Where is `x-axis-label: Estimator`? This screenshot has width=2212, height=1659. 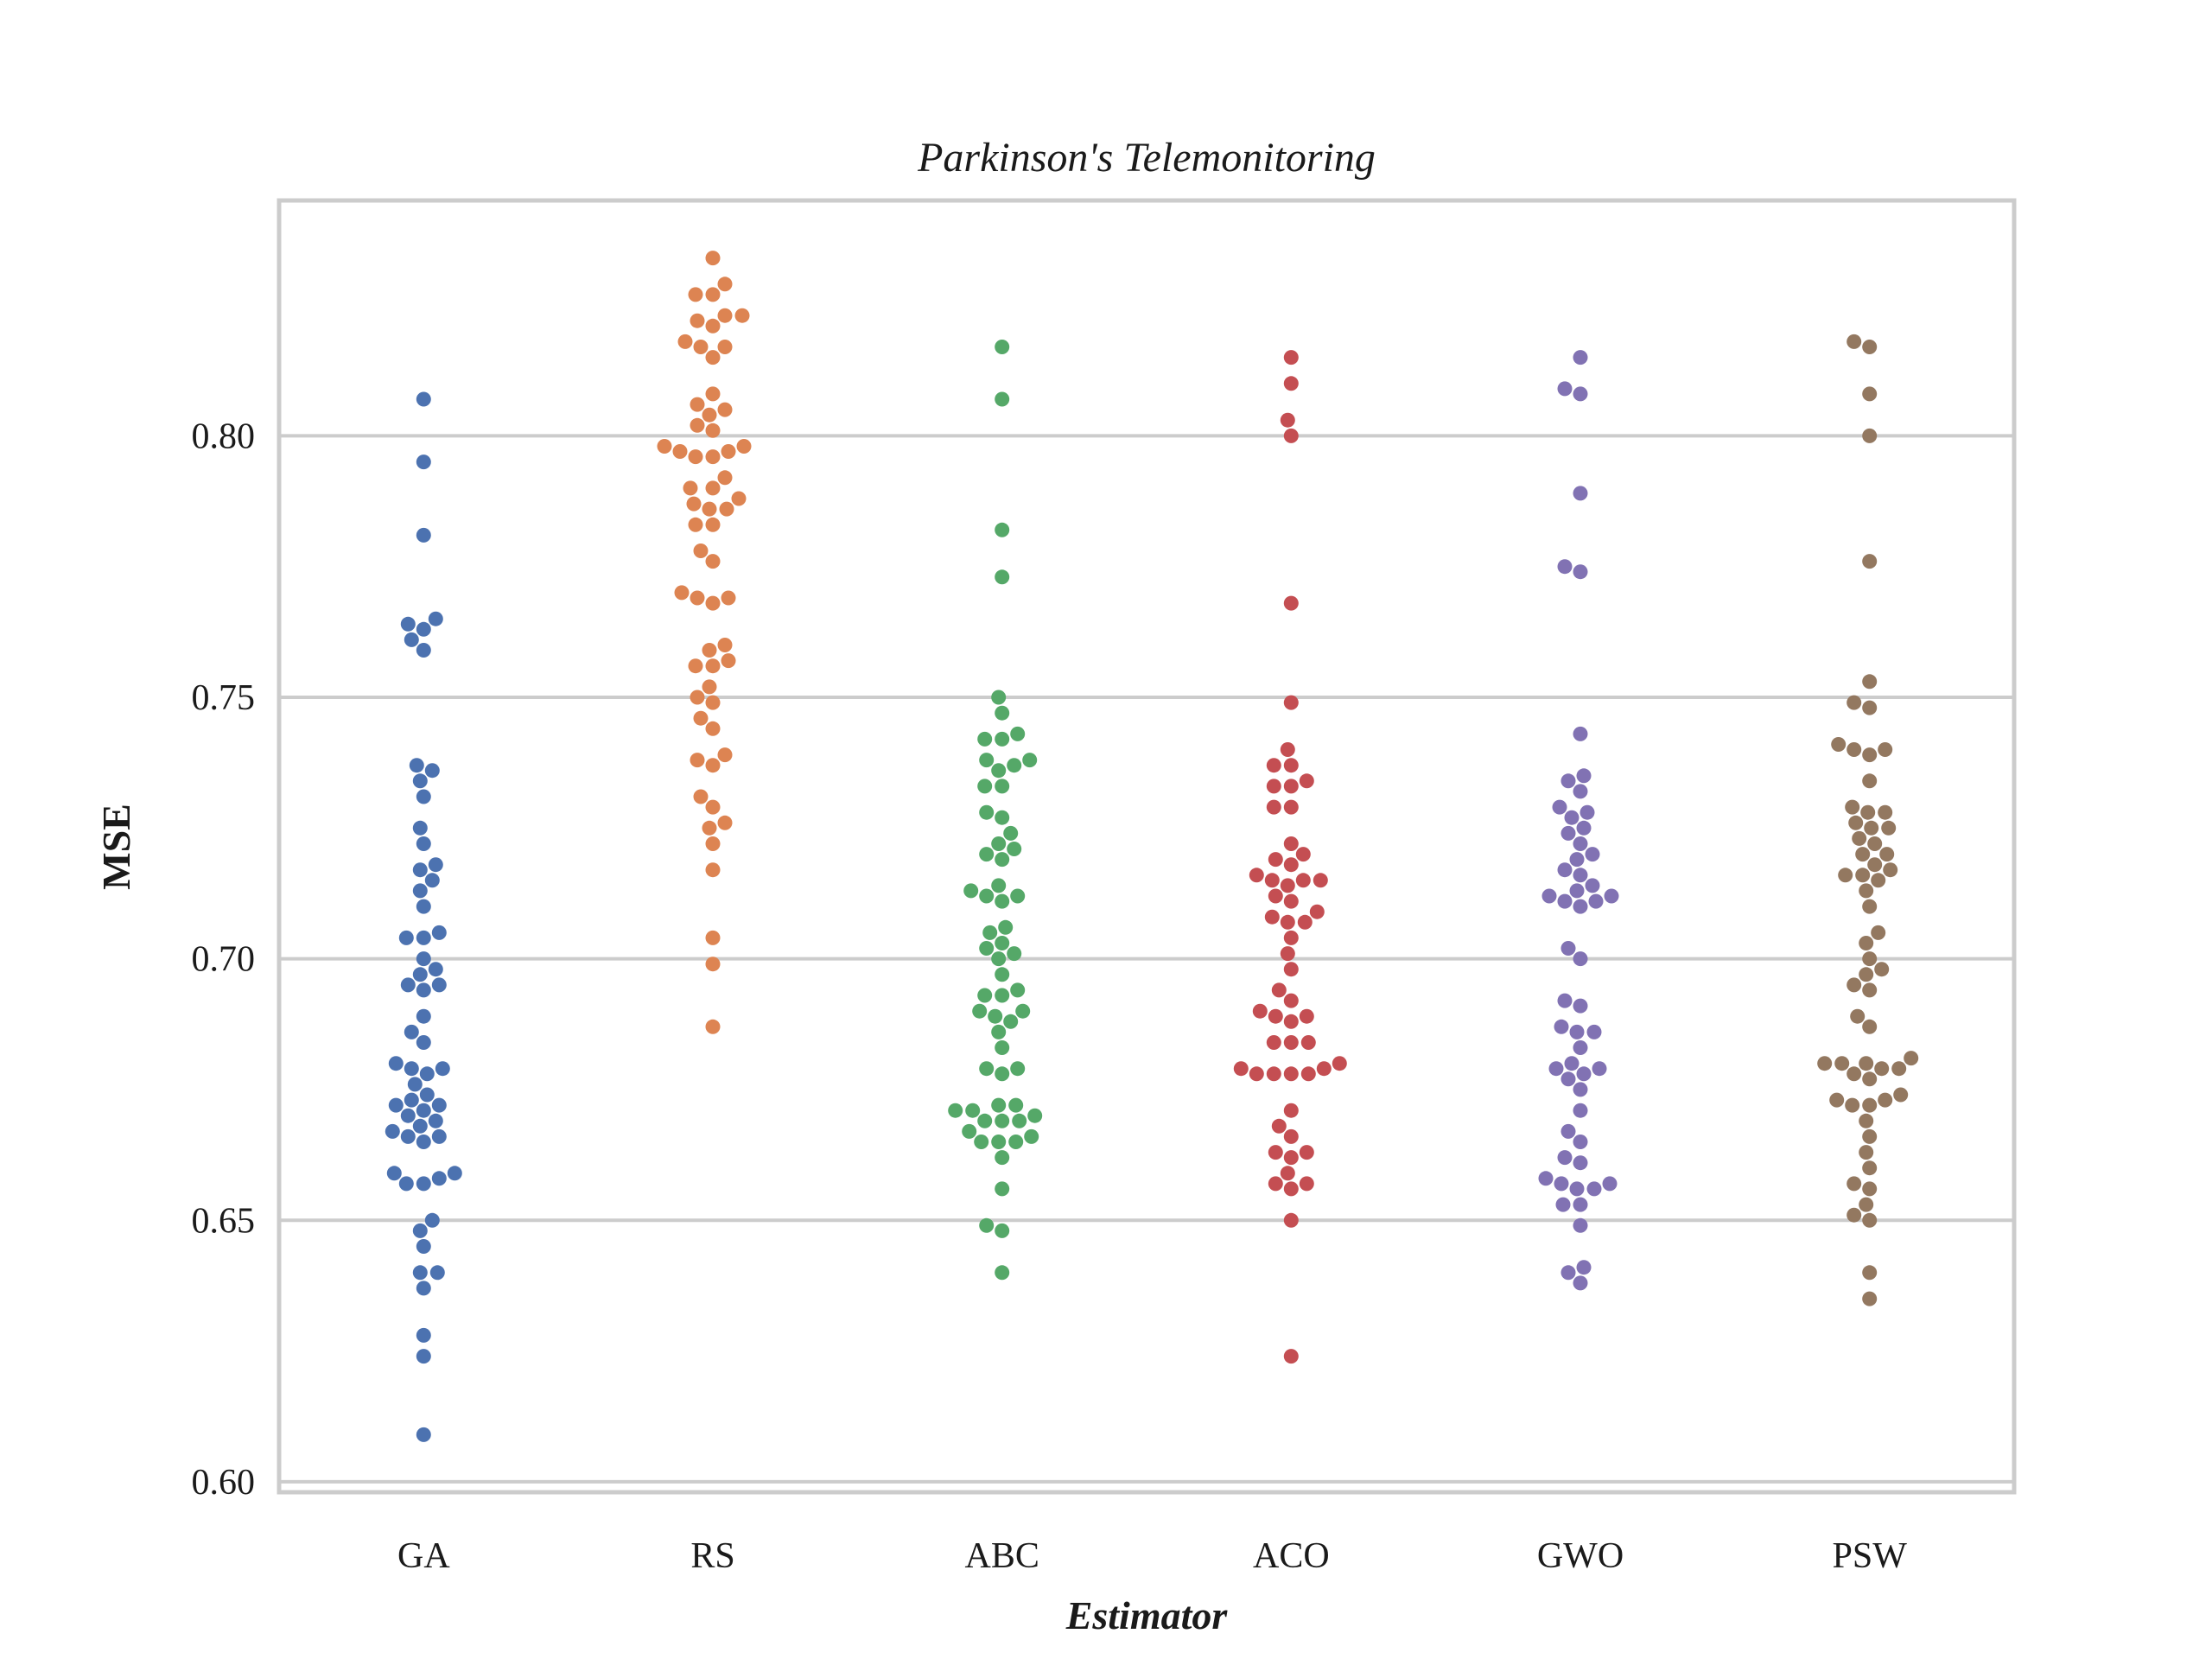
x-axis-label: Estimator is located at coordinates (1147, 1615).